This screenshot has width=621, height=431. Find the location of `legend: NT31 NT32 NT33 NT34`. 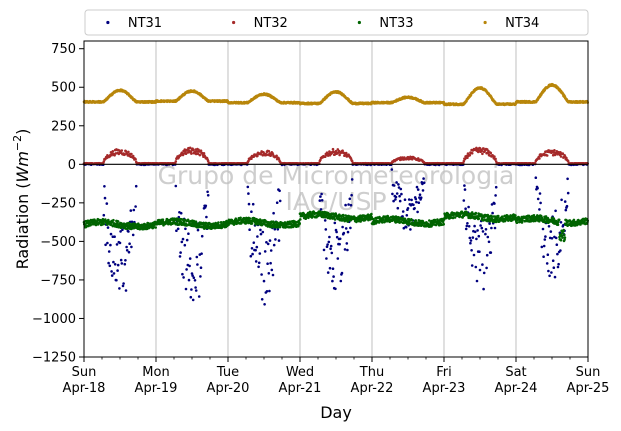

legend: NT31 NT32 NT33 NT34 is located at coordinates (336, 22).